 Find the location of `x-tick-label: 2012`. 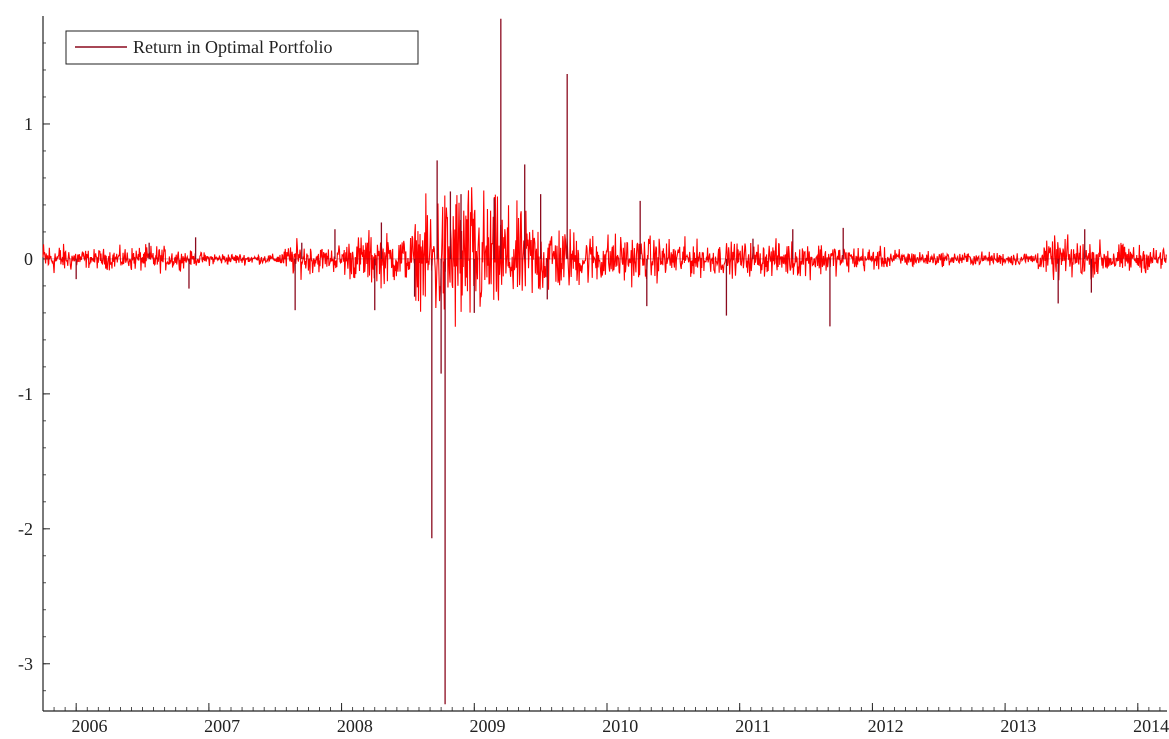

x-tick-label: 2012 is located at coordinates (886, 726).